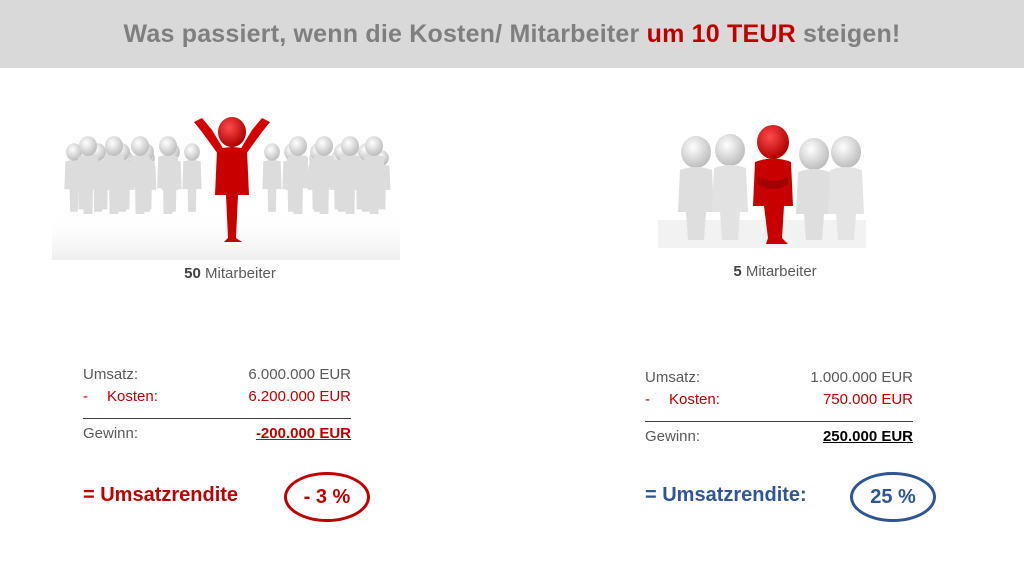 The image size is (1024, 576). What do you see at coordinates (867, 399) in the screenshot?
I see `cost-value: 750.000 EUR` at bounding box center [867, 399].